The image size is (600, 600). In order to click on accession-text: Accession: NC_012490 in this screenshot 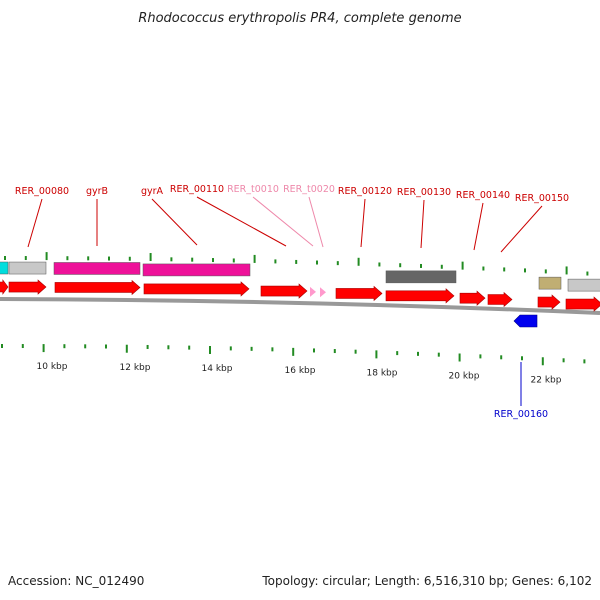, I will do `click(76, 581)`.